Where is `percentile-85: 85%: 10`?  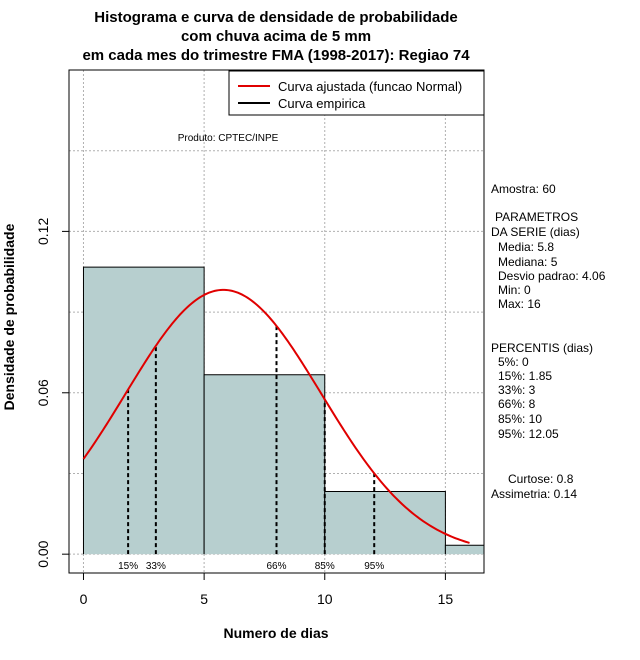
percentile-85: 85%: 10 is located at coordinates (520, 419).